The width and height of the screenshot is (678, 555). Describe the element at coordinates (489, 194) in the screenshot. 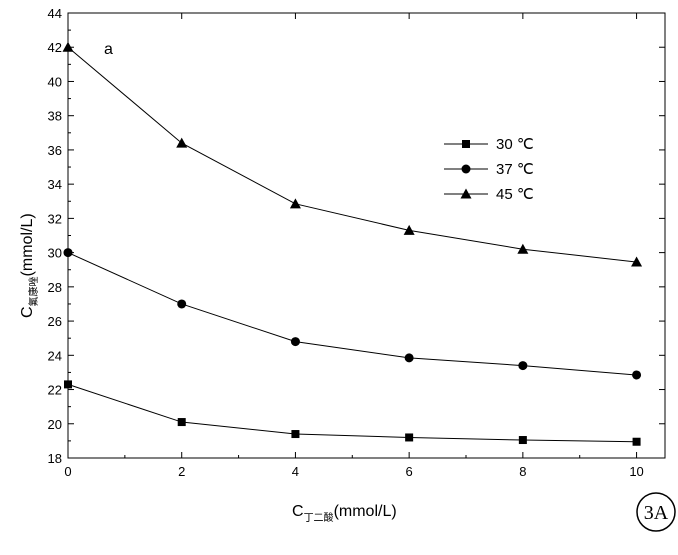

I see `legend-entry: 45 ℃` at that location.